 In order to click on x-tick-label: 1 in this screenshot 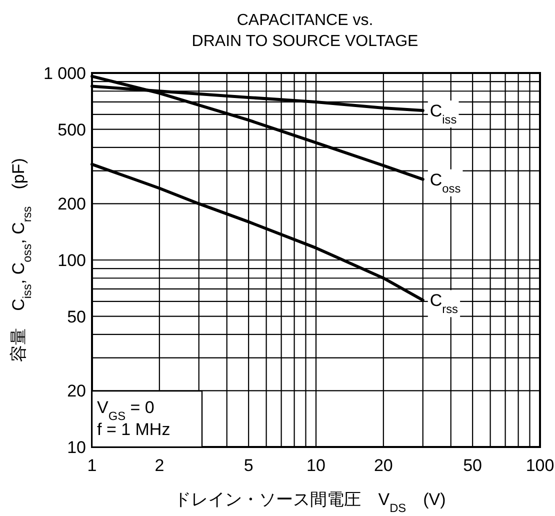, I will do `click(92, 465)`.